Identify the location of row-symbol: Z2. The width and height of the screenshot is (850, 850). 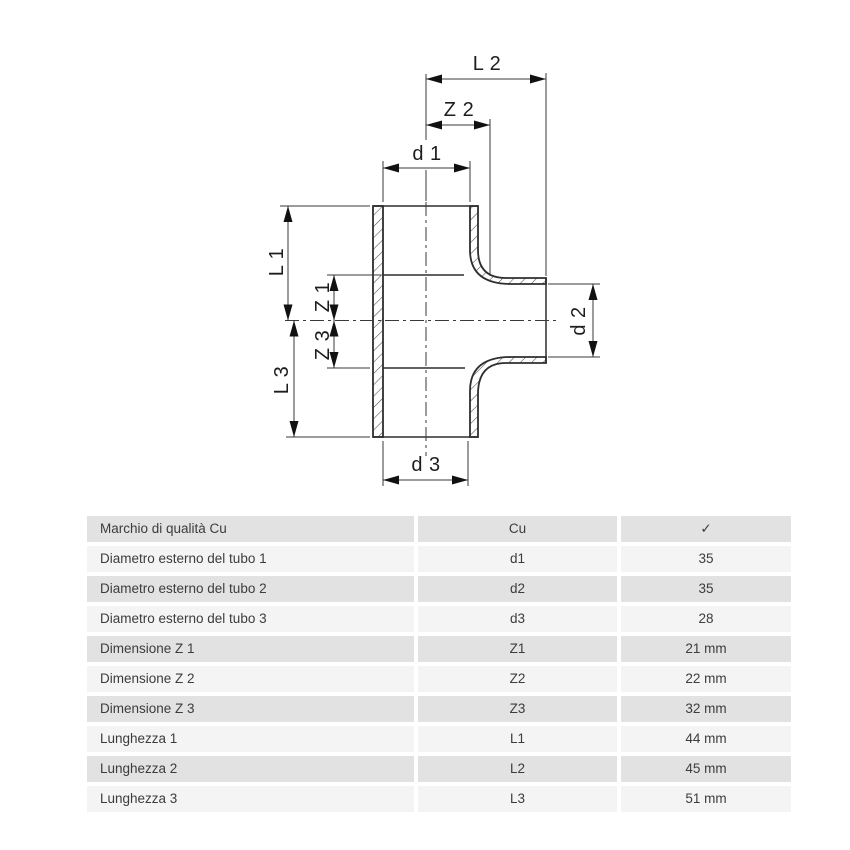
(517, 679).